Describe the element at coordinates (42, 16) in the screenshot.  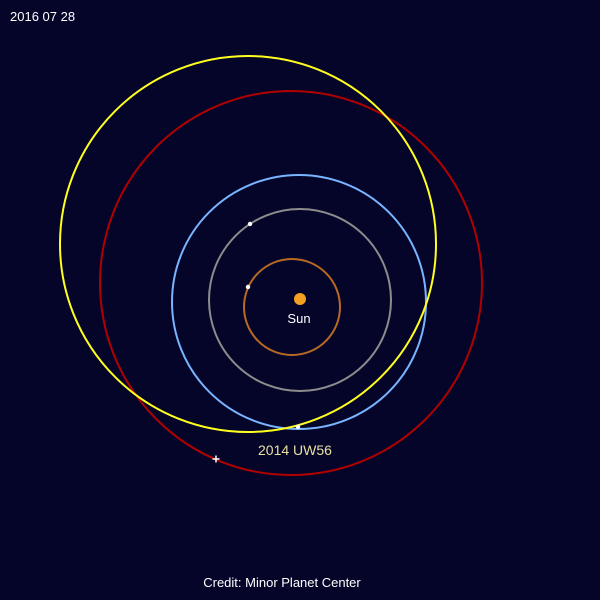
I see `date-label: 2016 07 28` at that location.